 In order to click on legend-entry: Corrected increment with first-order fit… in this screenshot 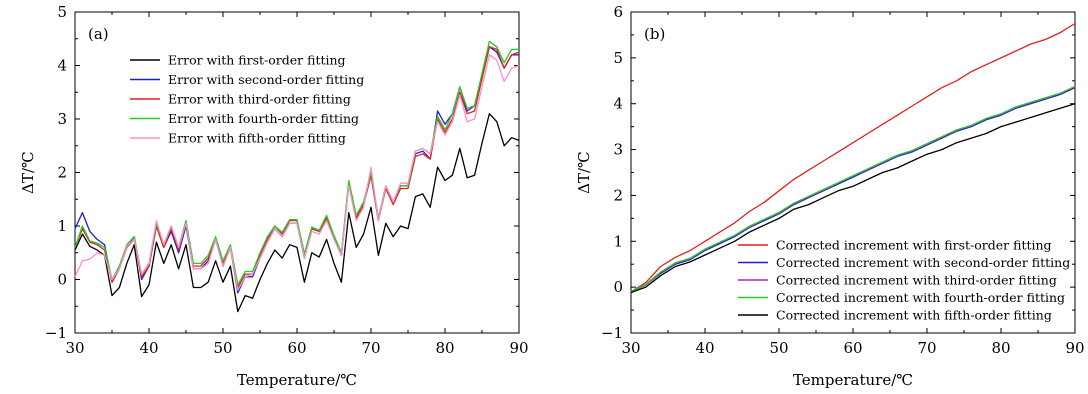, I will do `click(914, 245)`.